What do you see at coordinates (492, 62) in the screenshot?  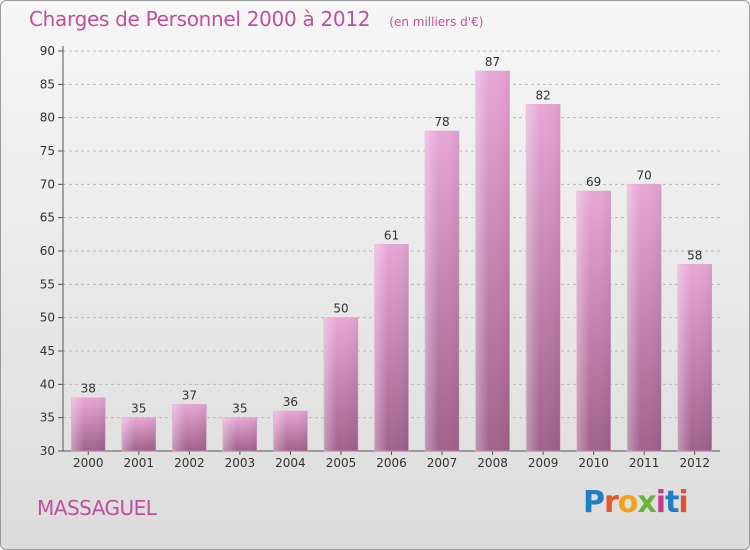 I see `data-label: 87` at bounding box center [492, 62].